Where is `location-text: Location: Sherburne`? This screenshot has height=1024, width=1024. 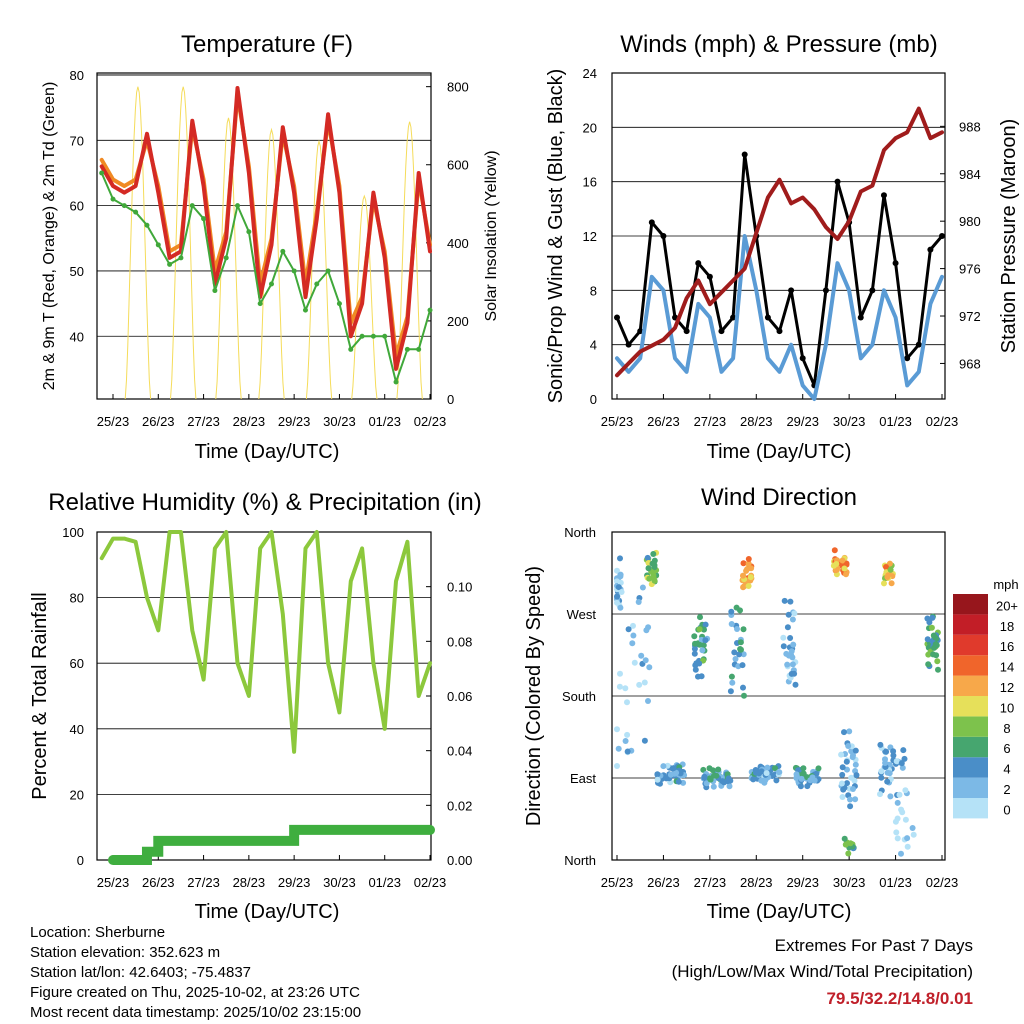
location-text: Location: Sherburne is located at coordinates (97, 932).